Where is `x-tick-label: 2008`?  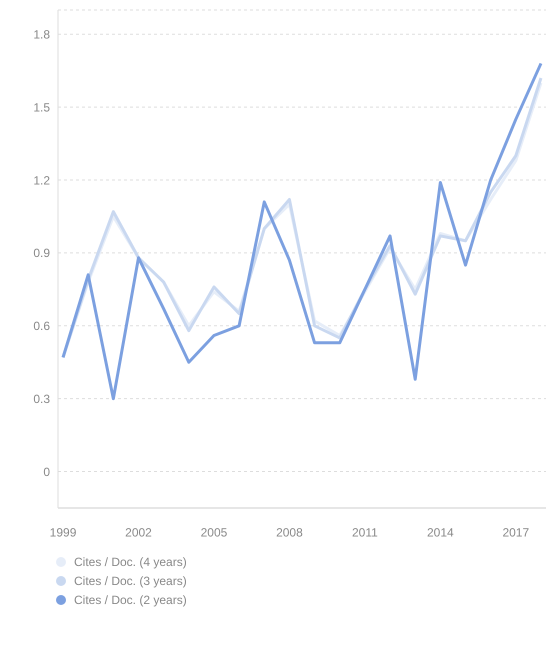
x-tick-label: 2008 is located at coordinates (290, 533).